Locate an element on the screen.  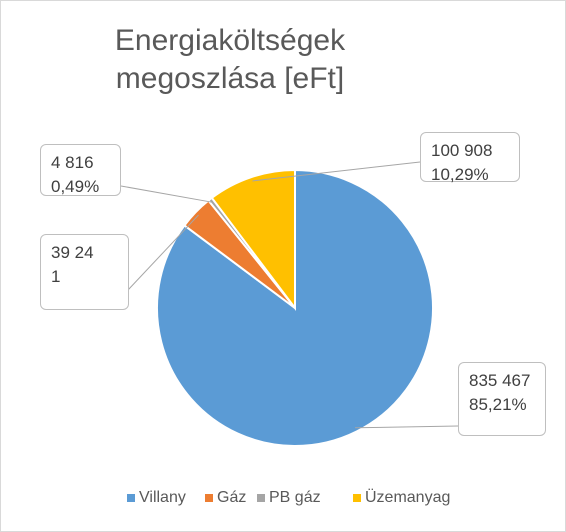
chart-title: Energiaköltségek megoszlása [eFt] is located at coordinates (230, 59).